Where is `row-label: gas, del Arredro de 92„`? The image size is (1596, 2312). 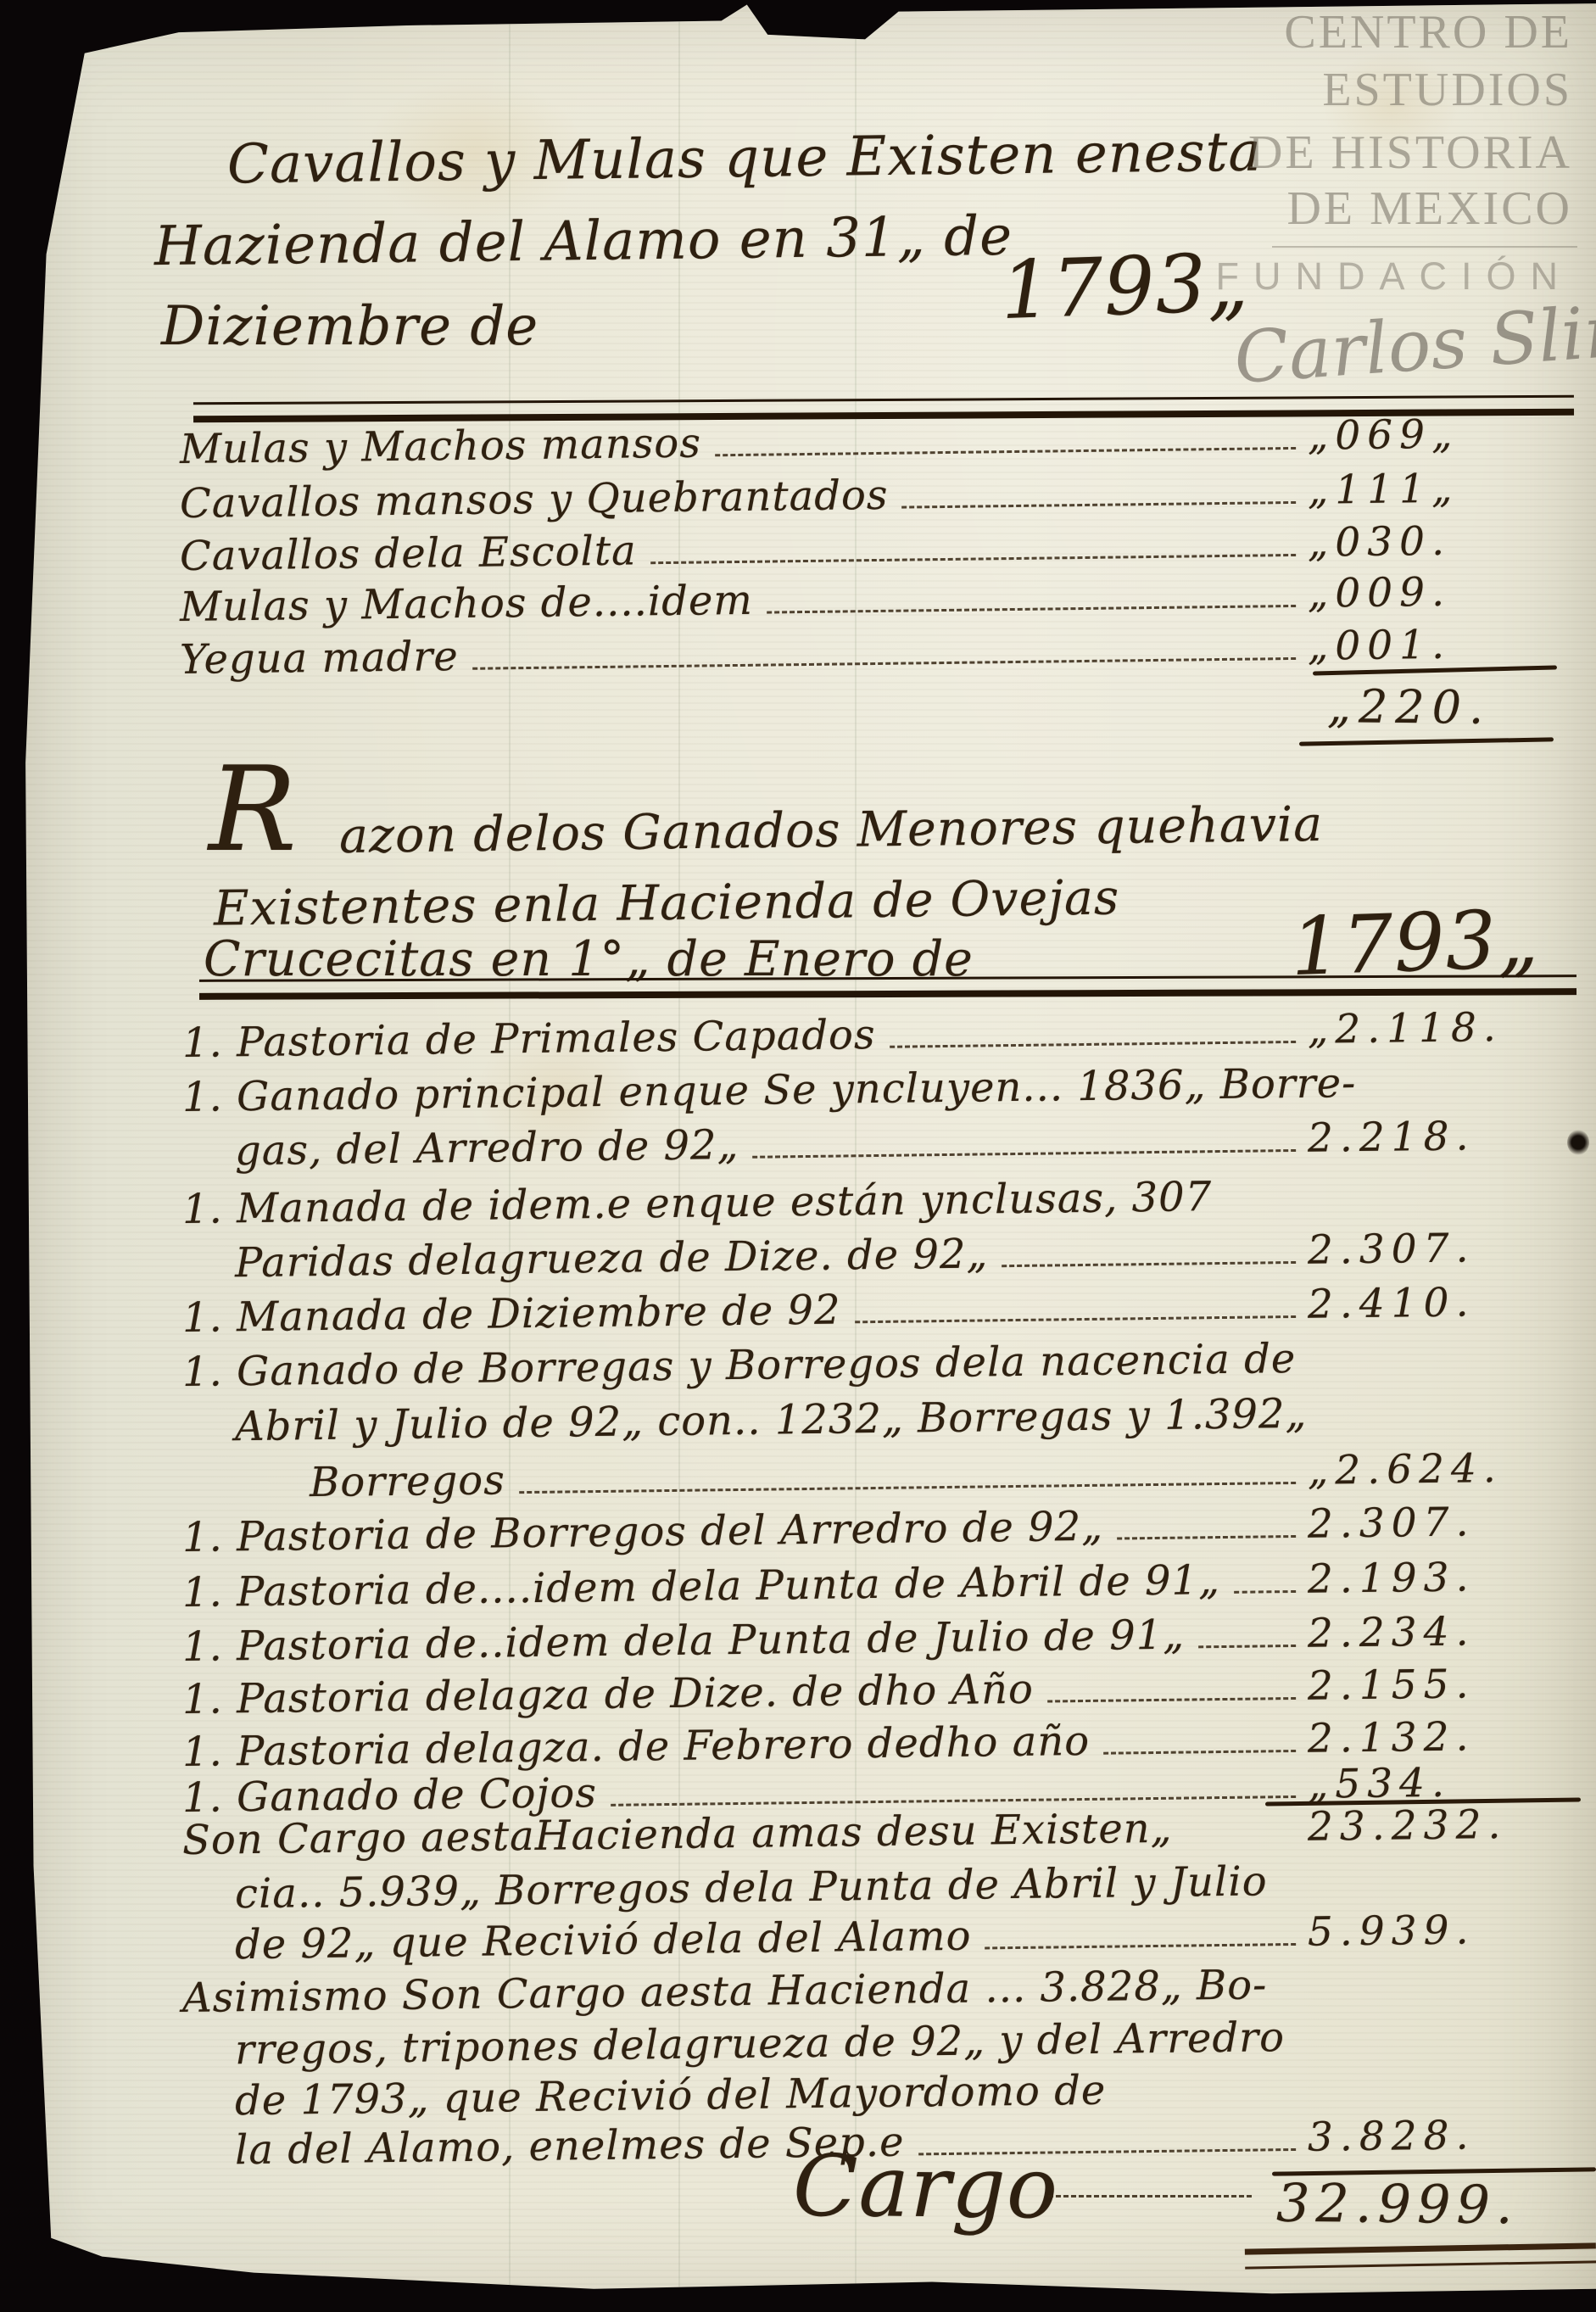 row-label: gas, del Arredro de 92„ is located at coordinates (486, 1148).